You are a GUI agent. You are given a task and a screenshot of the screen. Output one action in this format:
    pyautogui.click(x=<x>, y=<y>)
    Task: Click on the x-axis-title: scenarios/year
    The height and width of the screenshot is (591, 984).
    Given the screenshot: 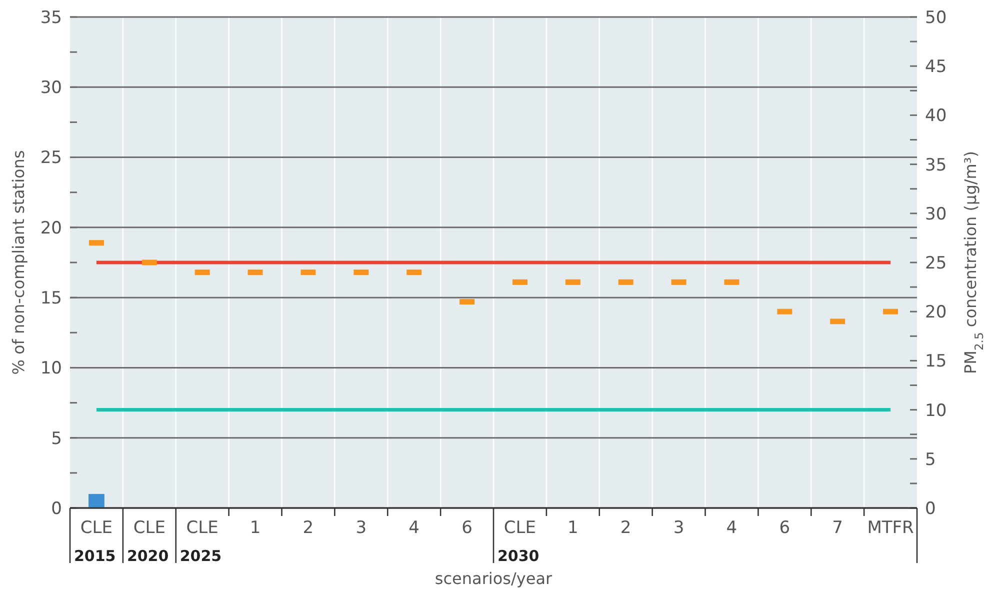 What is the action you would take?
    pyautogui.click(x=493, y=578)
    